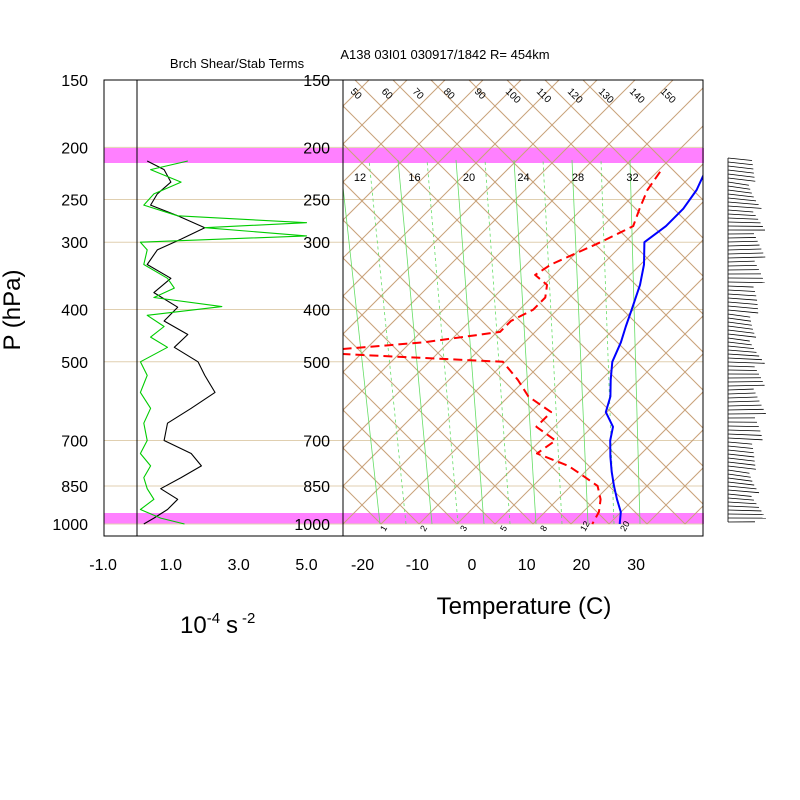  I want to click on temperature-tick-label: -20, so click(362, 565).